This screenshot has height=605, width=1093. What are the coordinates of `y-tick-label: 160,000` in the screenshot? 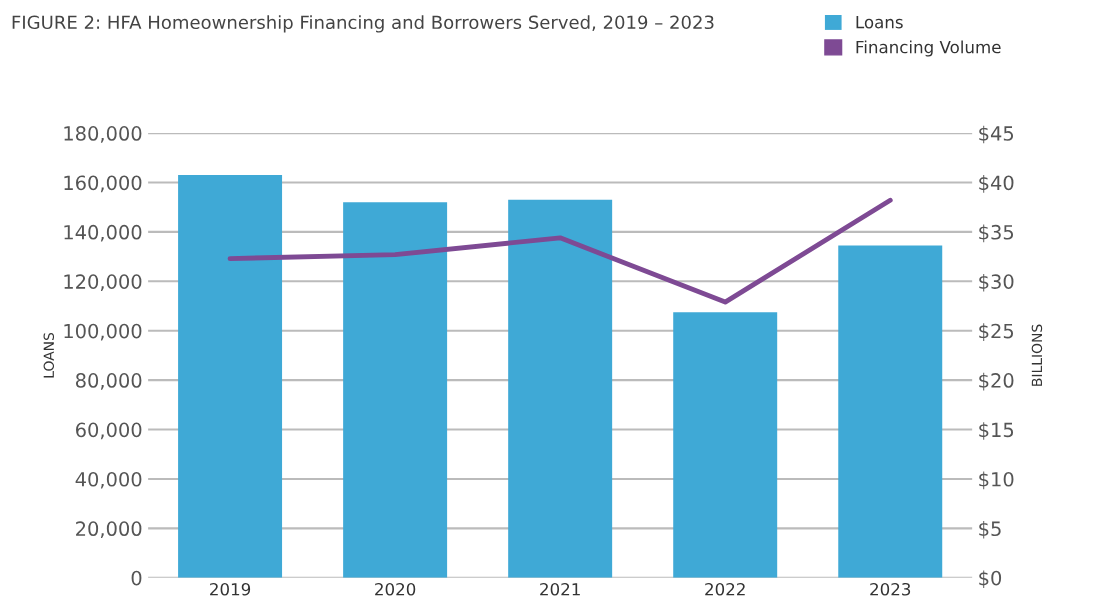 It's located at (103, 184).